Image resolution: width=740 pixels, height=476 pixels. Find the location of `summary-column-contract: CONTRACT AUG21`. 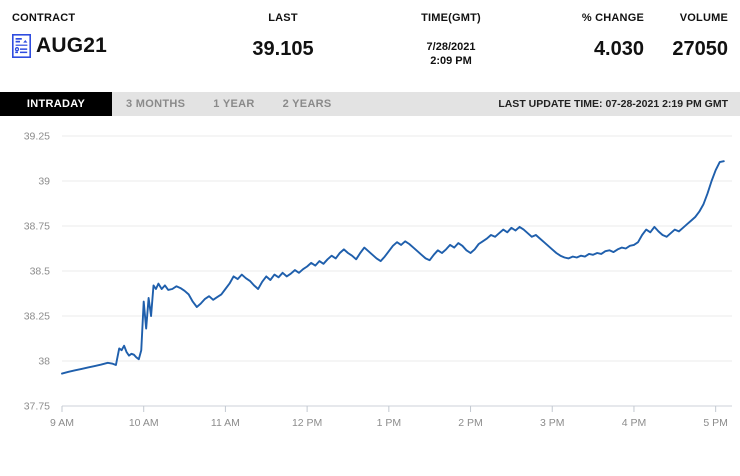

summary-column-contract: CONTRACT AUG21 is located at coordinates (59, 29).